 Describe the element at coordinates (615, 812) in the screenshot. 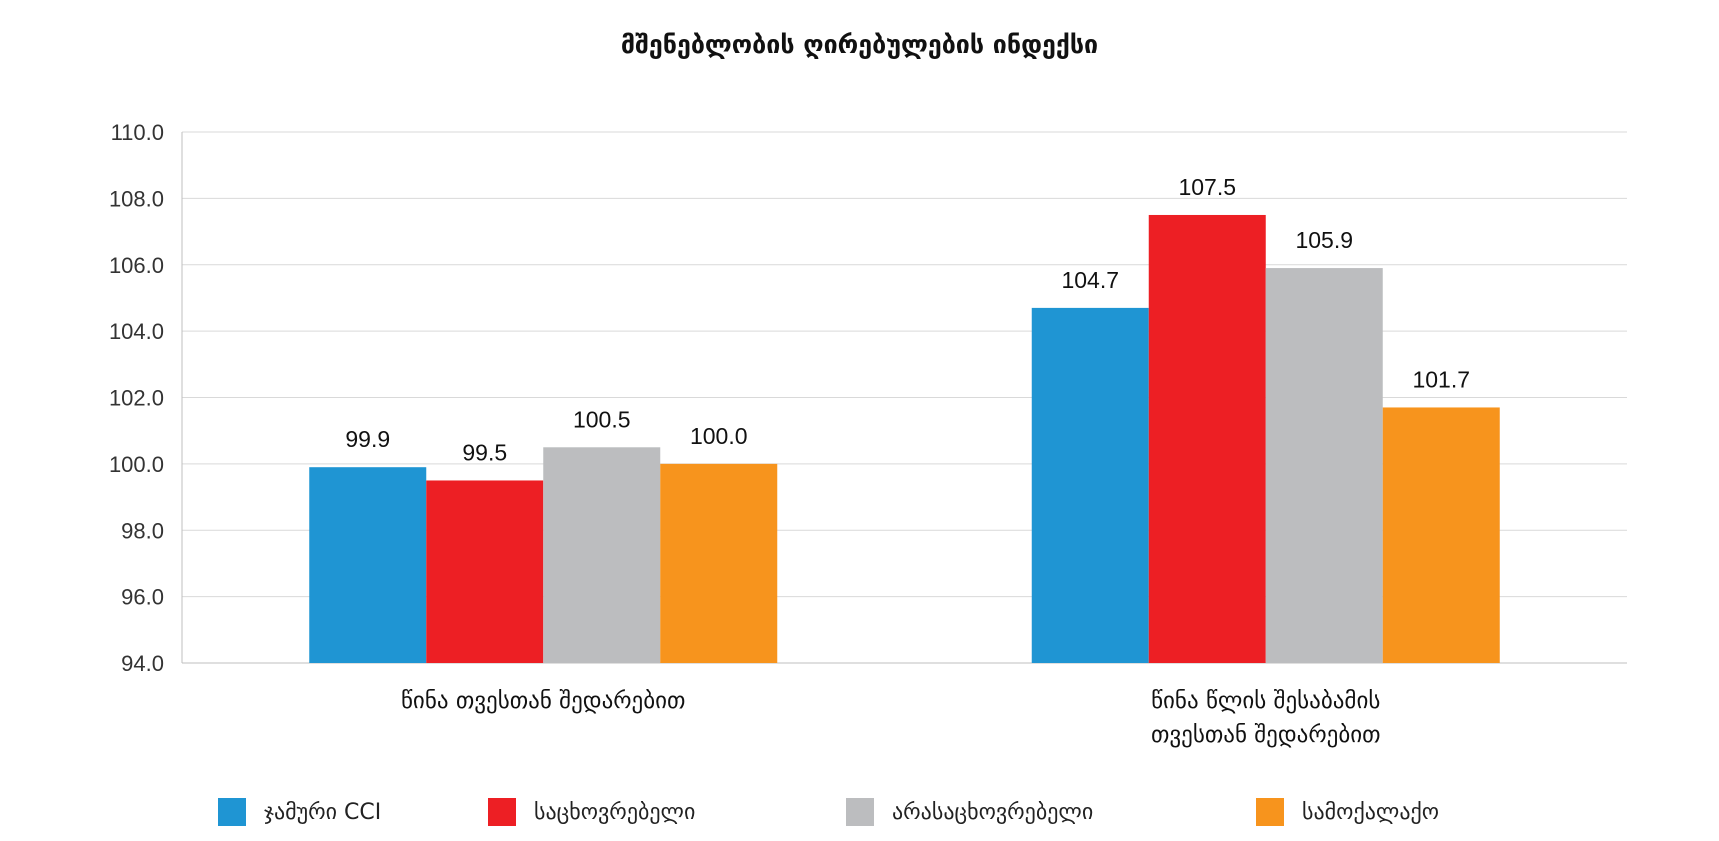

I see `legend-label: საცხოვრებელი` at that location.